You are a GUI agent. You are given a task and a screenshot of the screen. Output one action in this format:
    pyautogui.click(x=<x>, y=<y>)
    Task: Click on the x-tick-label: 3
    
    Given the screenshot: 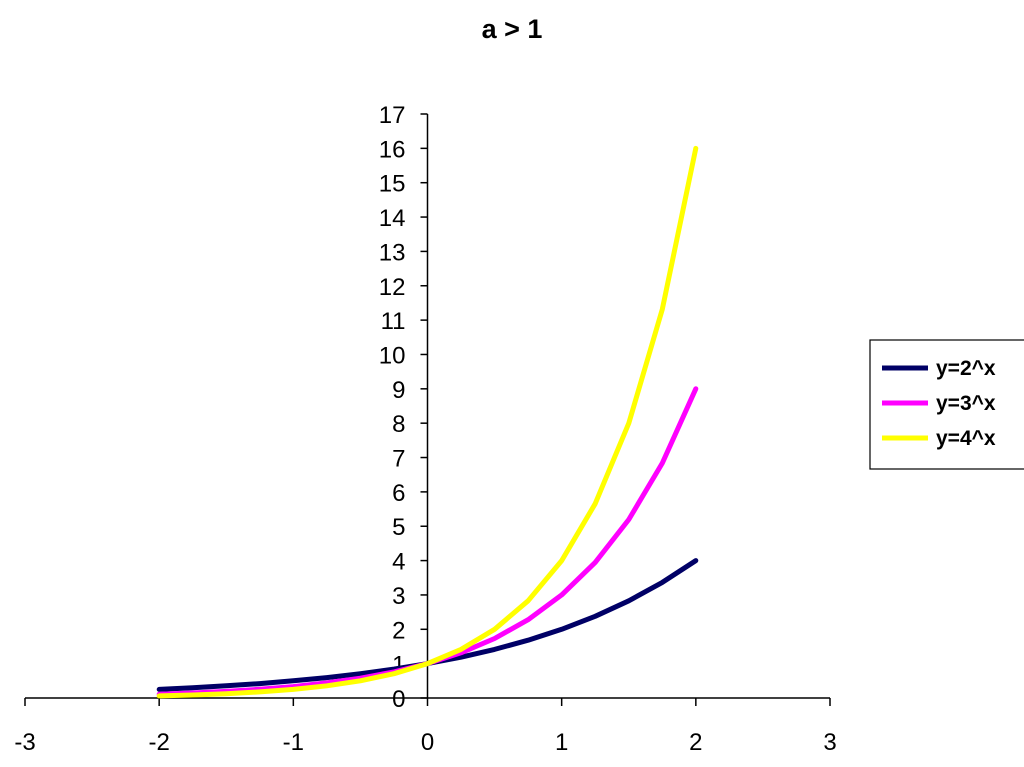 What is the action you would take?
    pyautogui.click(x=829, y=742)
    